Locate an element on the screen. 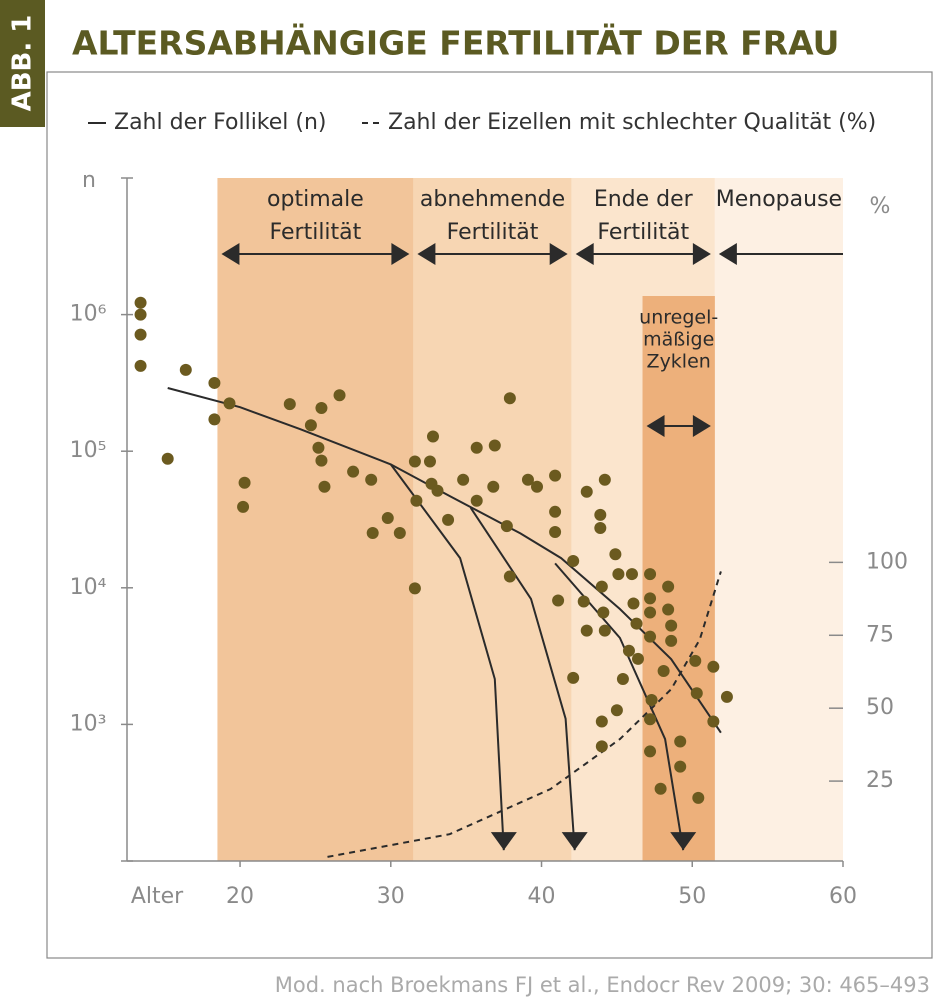  y-axis-label: n is located at coordinates (89, 180).